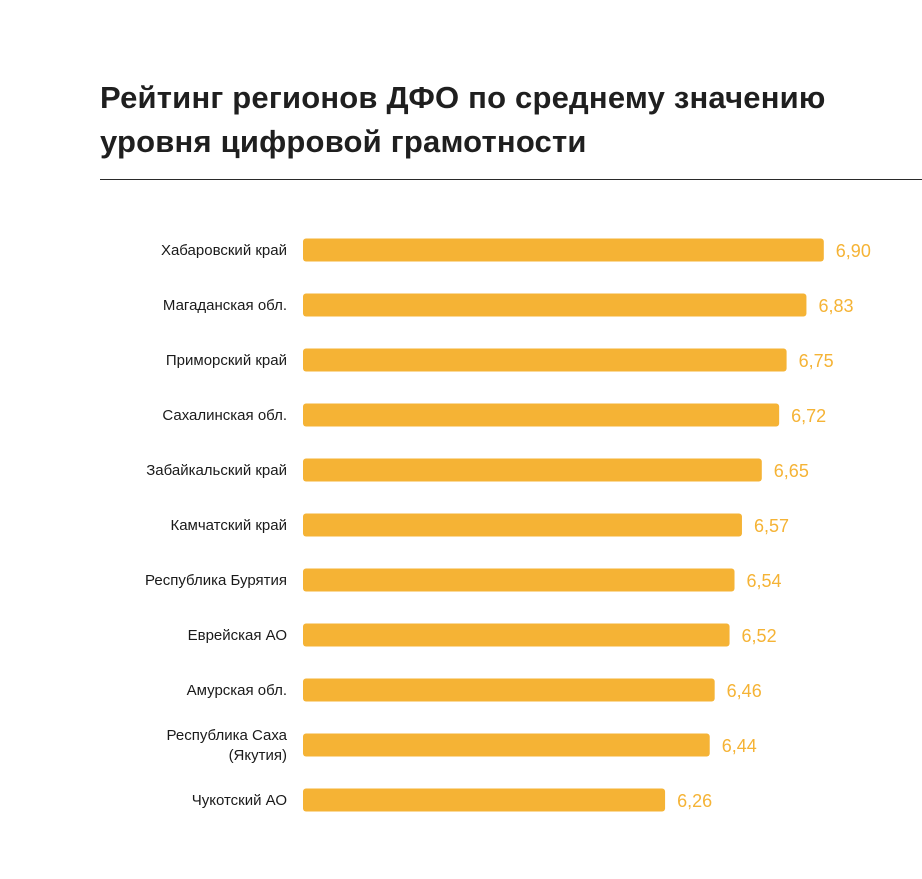 This screenshot has width=922, height=879. Describe the element at coordinates (511, 179) in the screenshot. I see `title-divider` at that location.